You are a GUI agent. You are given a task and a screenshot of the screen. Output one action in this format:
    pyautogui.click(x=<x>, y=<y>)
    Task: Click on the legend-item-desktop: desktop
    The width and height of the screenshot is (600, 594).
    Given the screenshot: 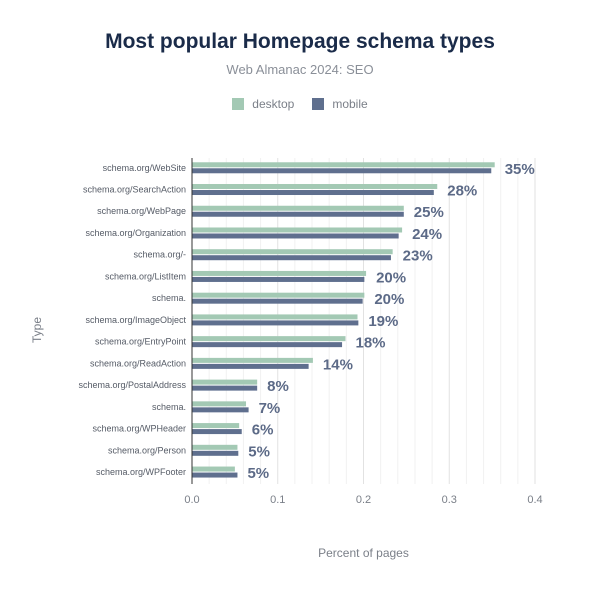 What is the action you would take?
    pyautogui.click(x=263, y=104)
    